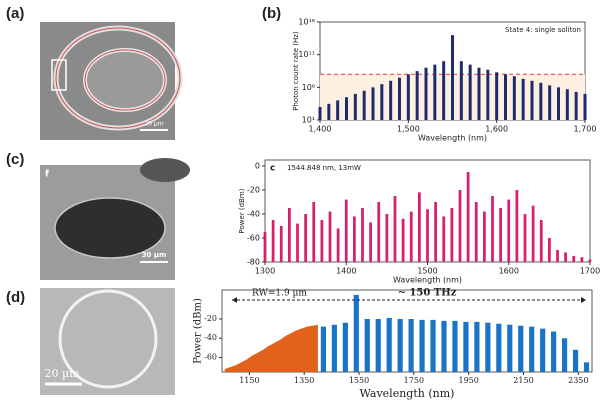 This screenshot has width=600, height=405. Describe the element at coordinates (272, 169) in the screenshot. I see `corner-label: c` at that location.